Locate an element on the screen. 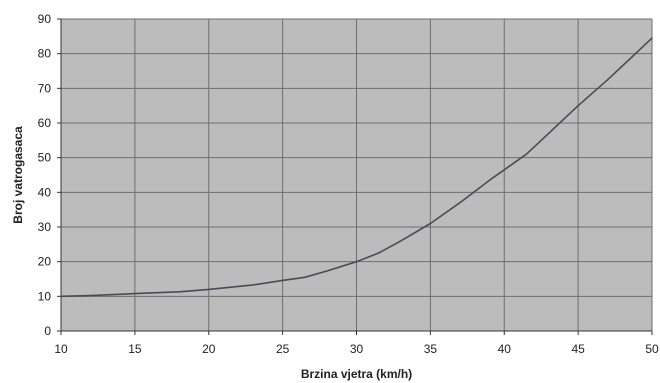  y-tick-label: 50 is located at coordinates (45, 158).